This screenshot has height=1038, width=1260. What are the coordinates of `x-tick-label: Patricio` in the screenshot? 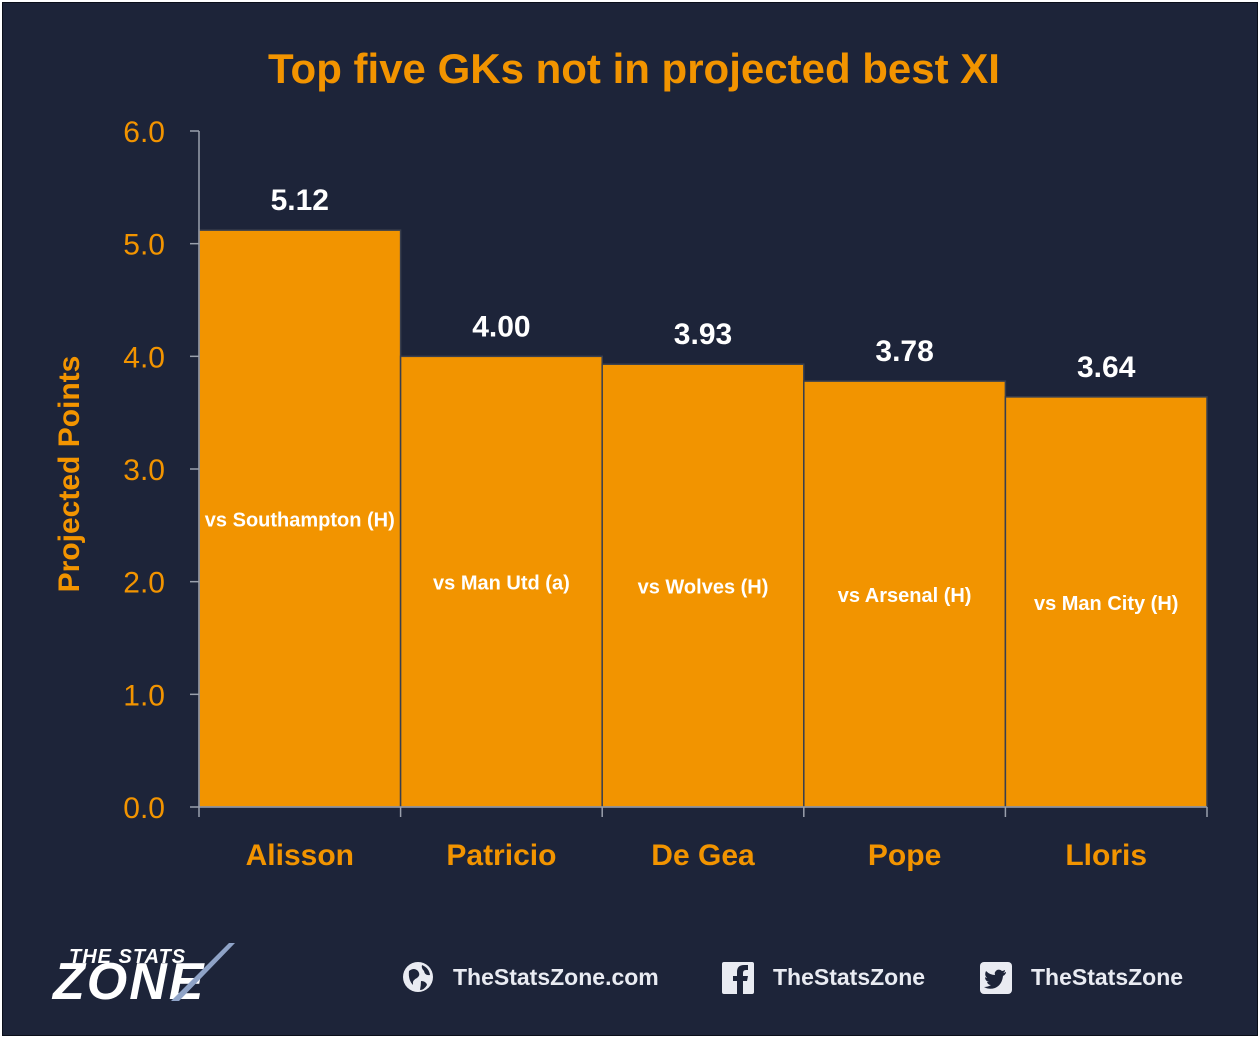 It's located at (501, 855).